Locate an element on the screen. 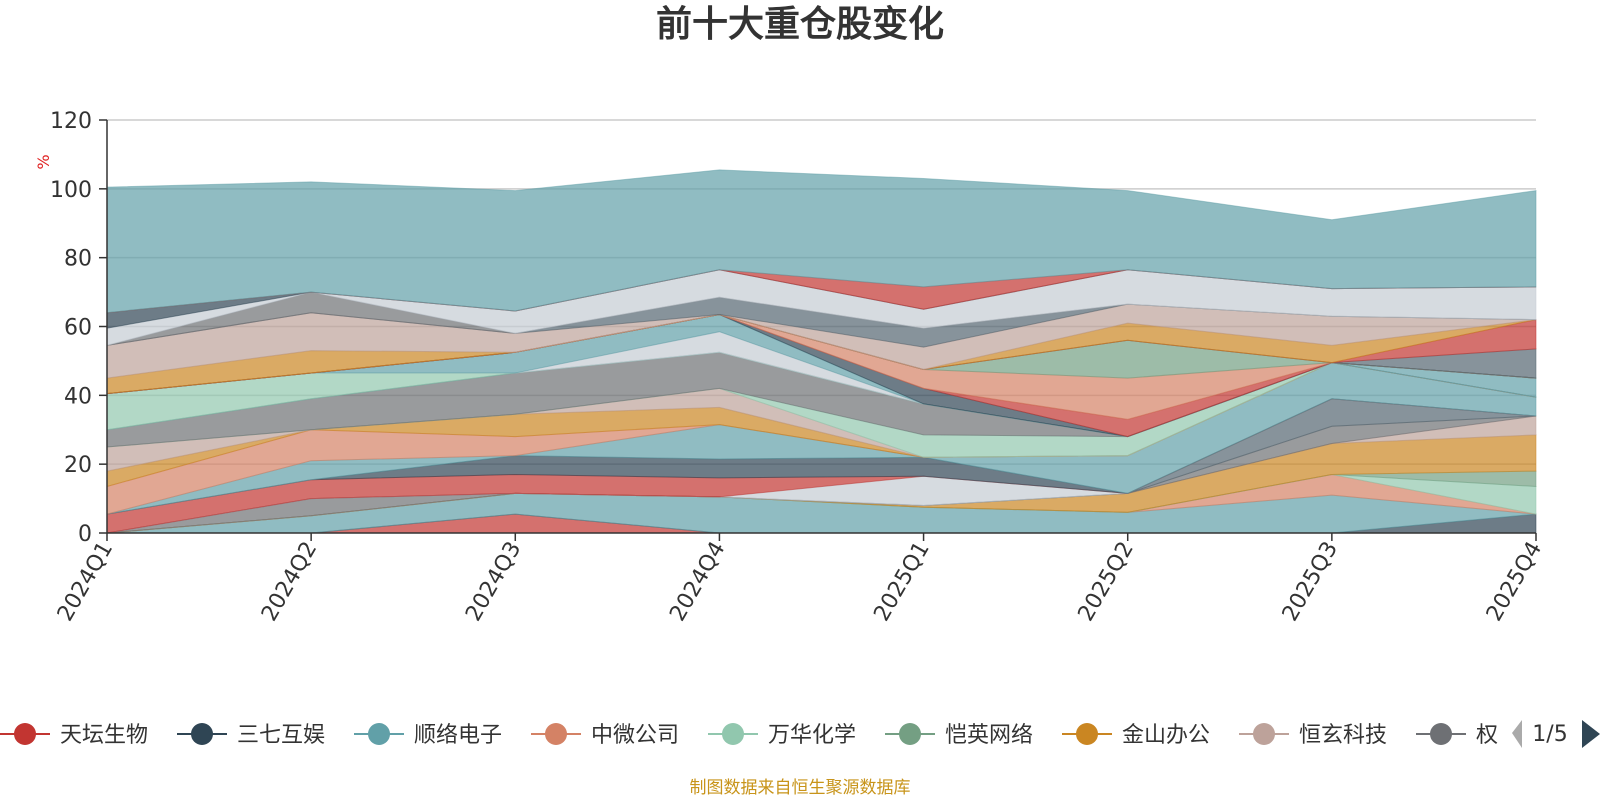 This screenshot has height=800, width=1600. legend: 天坛生物 三七互娱 顺络电子 中微公司 万华化学 恺英网络 金山办公 恒玄科技 权 is located at coordinates (749, 735).